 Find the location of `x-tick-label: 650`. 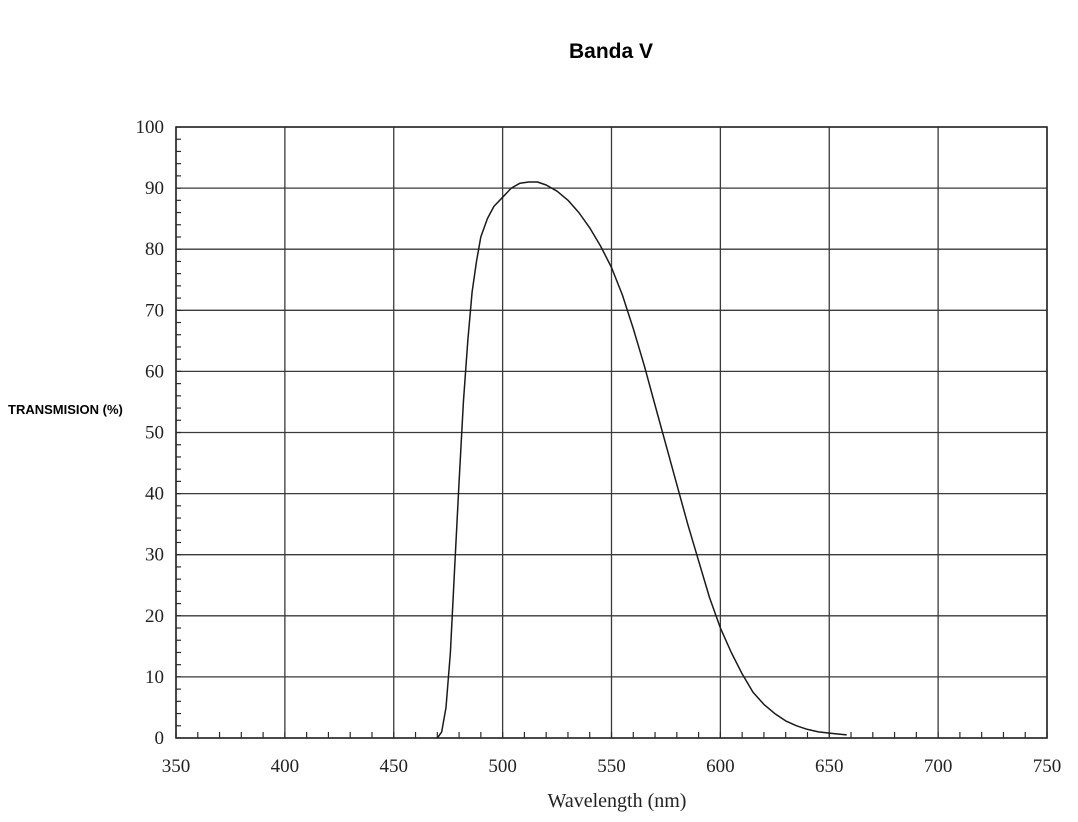

x-tick-label: 650 is located at coordinates (829, 766).